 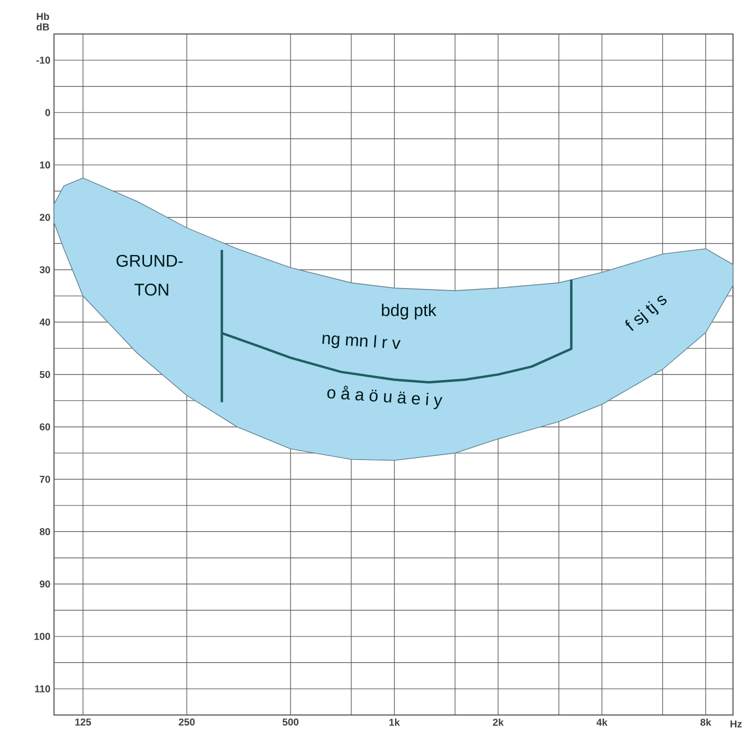 I want to click on y-tick-label: 30, so click(x=45, y=270).